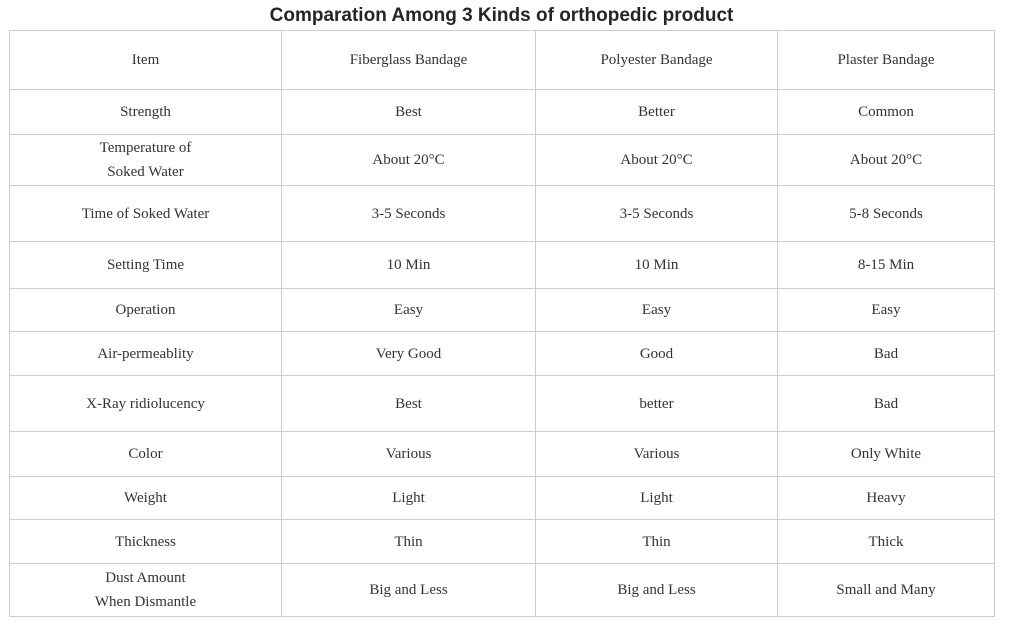 The width and height of the screenshot is (1014, 629). I want to click on table-cell: Better, so click(656, 112).